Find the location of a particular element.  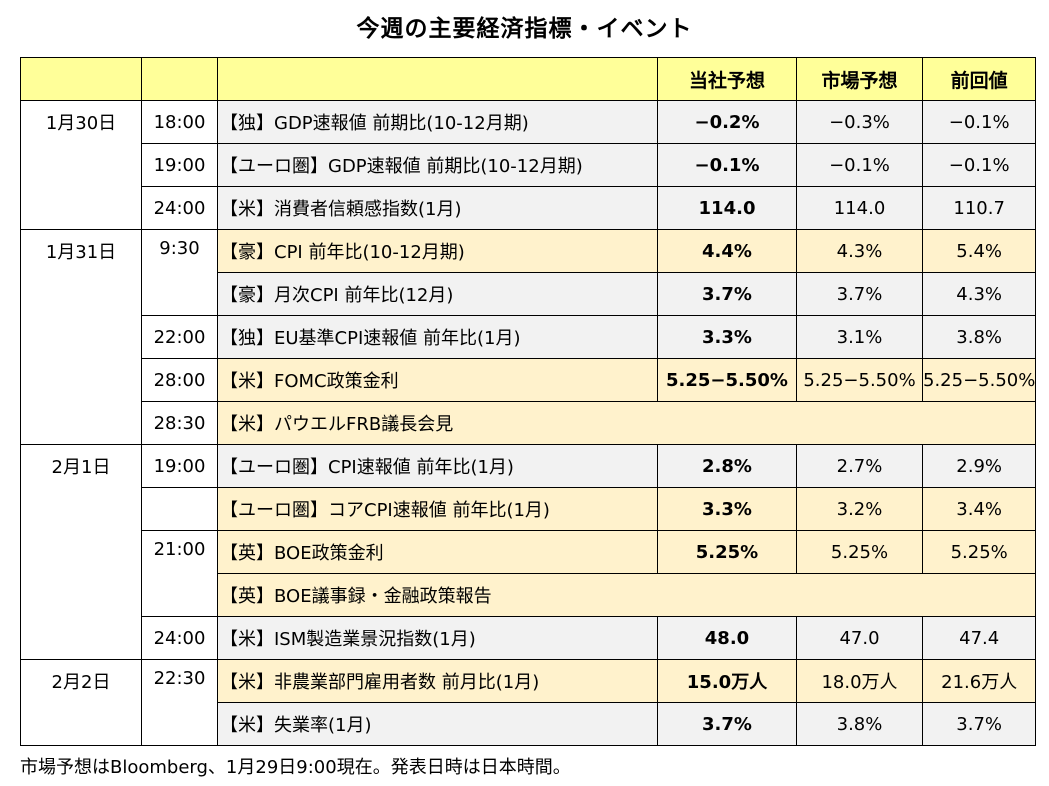

event-name: 【米】パウエルFRB議長会見 is located at coordinates (626, 423).